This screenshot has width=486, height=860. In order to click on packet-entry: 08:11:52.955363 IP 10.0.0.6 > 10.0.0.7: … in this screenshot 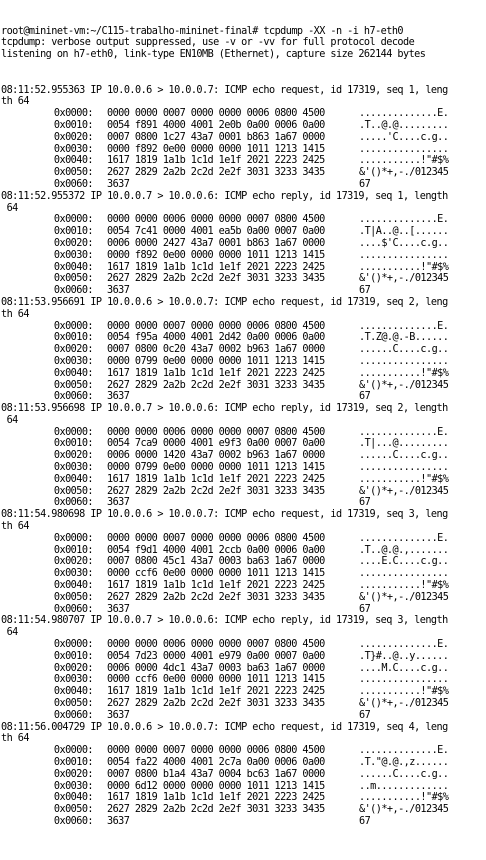, I will do `click(243, 138)`.